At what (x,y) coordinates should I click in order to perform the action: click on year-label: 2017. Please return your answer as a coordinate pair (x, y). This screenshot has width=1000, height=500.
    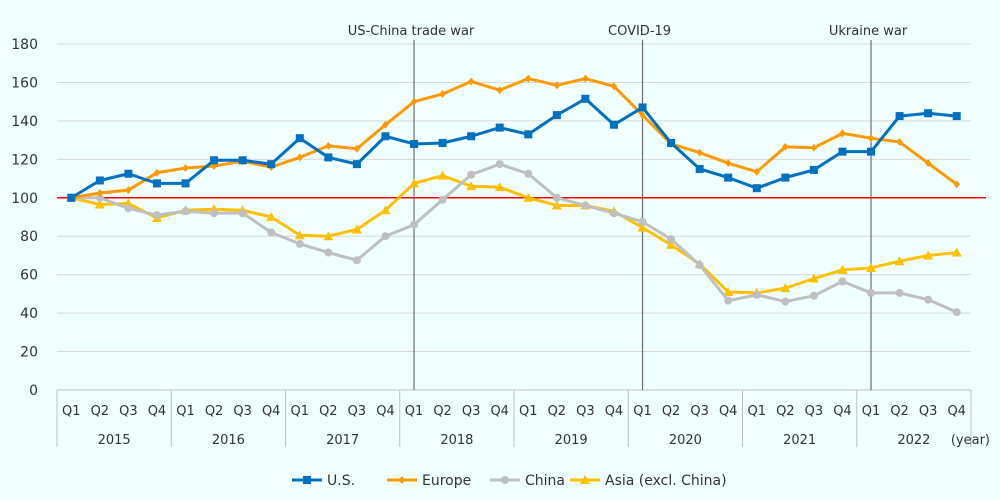
    Looking at the image, I should click on (342, 440).